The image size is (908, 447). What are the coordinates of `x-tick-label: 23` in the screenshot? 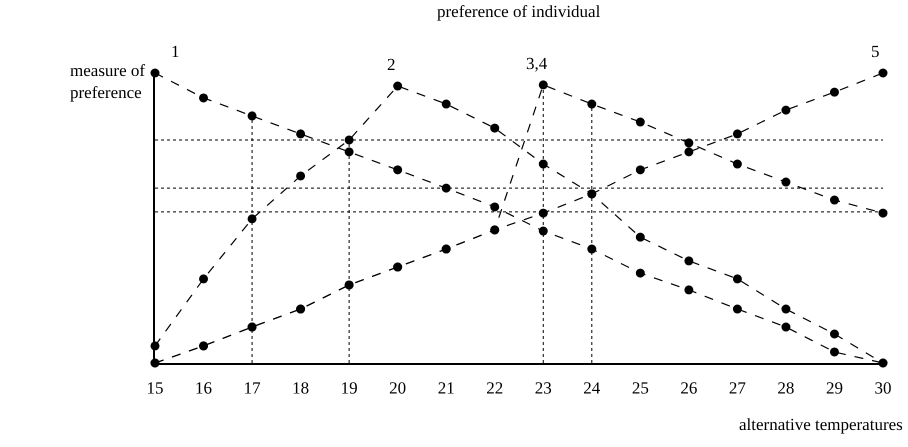 It's located at (543, 388).